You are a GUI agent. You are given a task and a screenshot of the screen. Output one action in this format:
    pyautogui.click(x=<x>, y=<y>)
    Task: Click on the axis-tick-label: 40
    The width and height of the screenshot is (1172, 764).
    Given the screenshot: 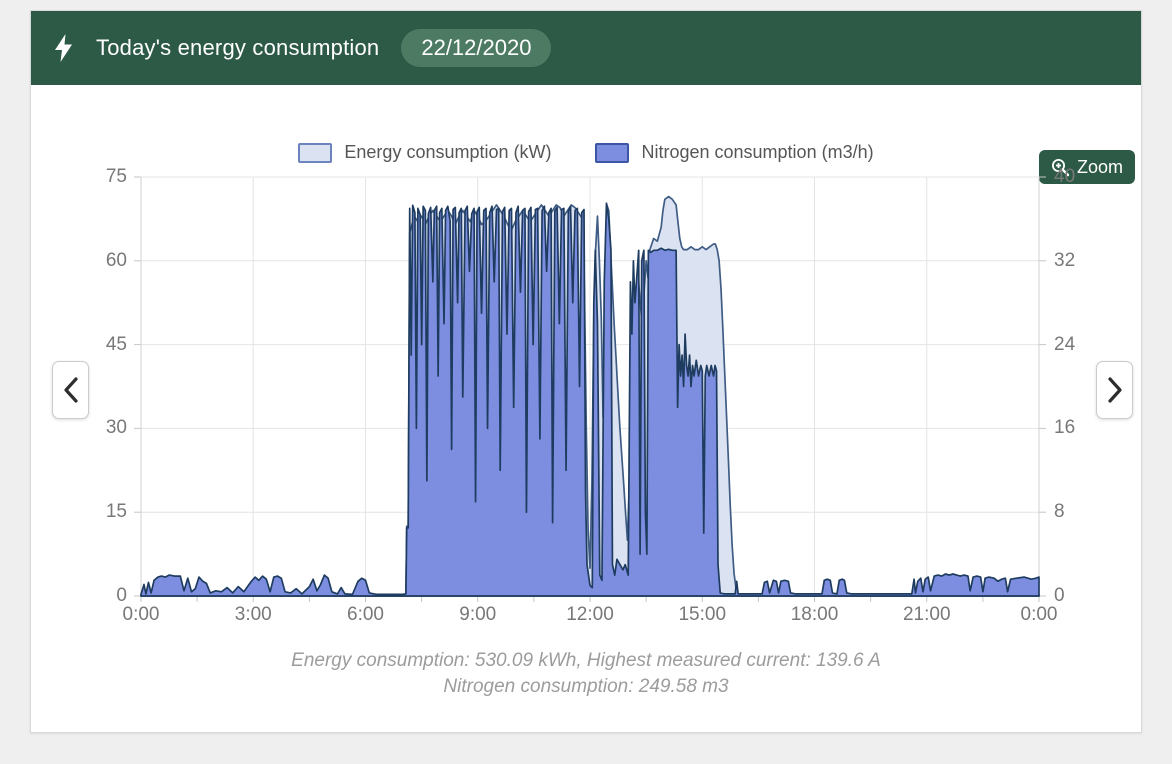 What is the action you would take?
    pyautogui.click(x=1065, y=176)
    